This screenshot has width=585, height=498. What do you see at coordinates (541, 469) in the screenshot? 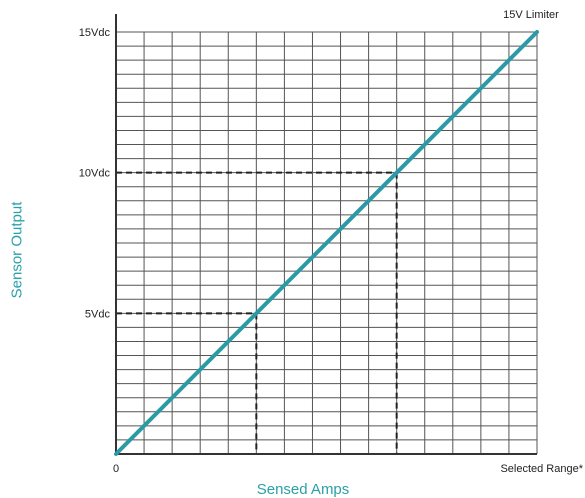
I see `x-tick-label-end: Selected Range*` at bounding box center [541, 469].